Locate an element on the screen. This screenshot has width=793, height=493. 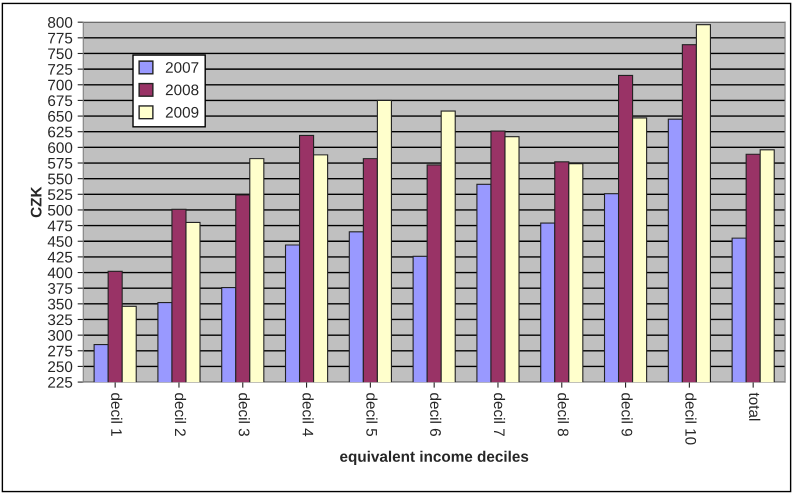
y-tick-label: 800 is located at coordinates (60, 22).